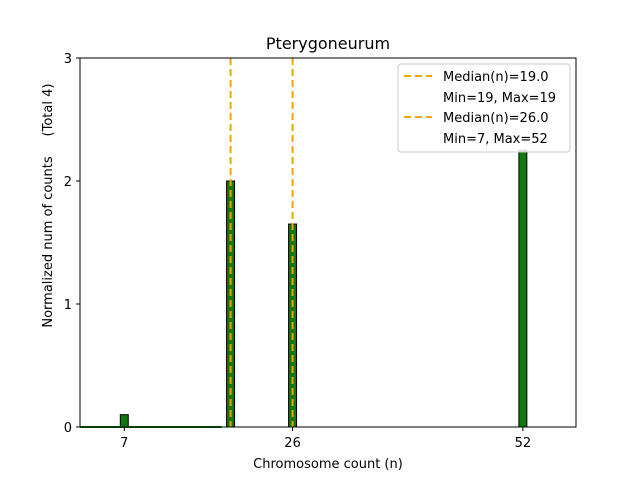 This screenshot has width=640, height=480. I want to click on legend-median-label-26: Median(n)=26.0, so click(496, 118).